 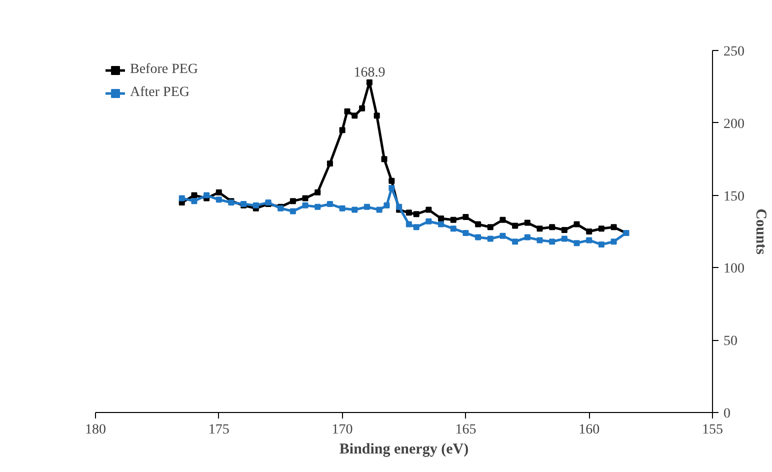 What do you see at coordinates (370, 72) in the screenshot?
I see `annotation: 168.9` at bounding box center [370, 72].